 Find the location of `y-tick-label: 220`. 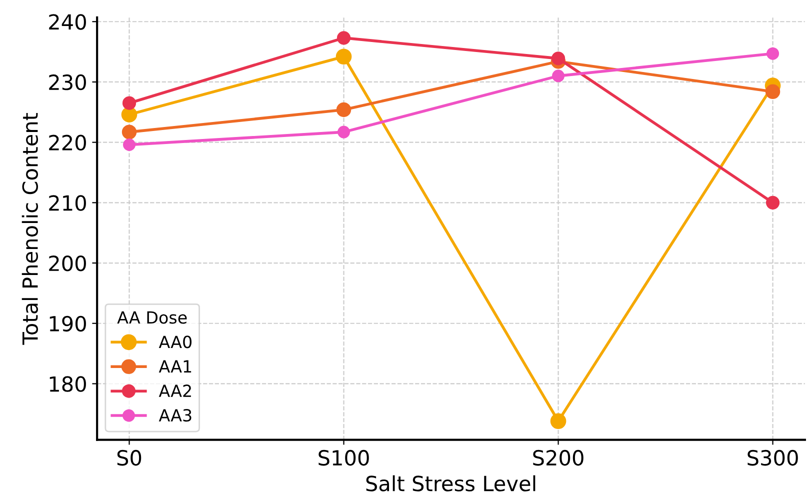

y-tick-label: 220 is located at coordinates (67, 142).